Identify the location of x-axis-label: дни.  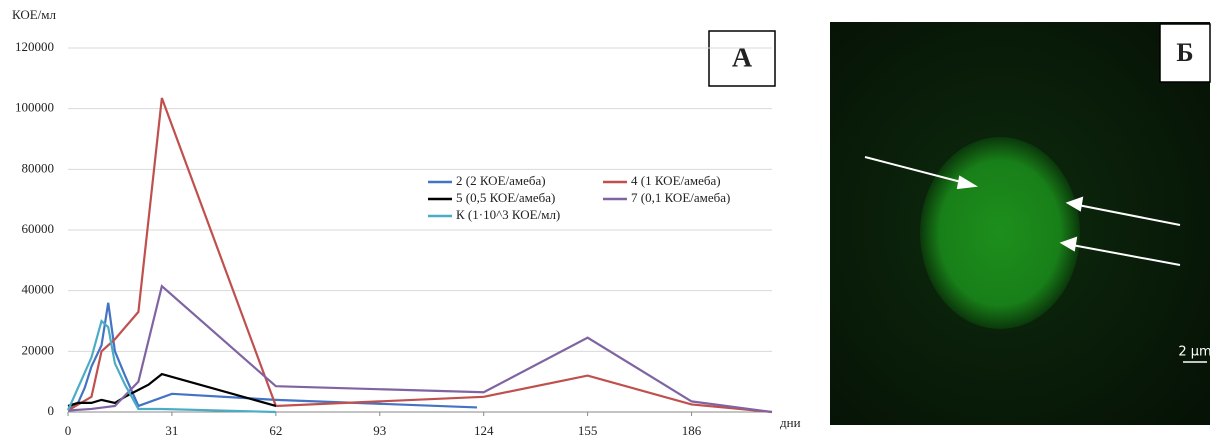
(790, 422).